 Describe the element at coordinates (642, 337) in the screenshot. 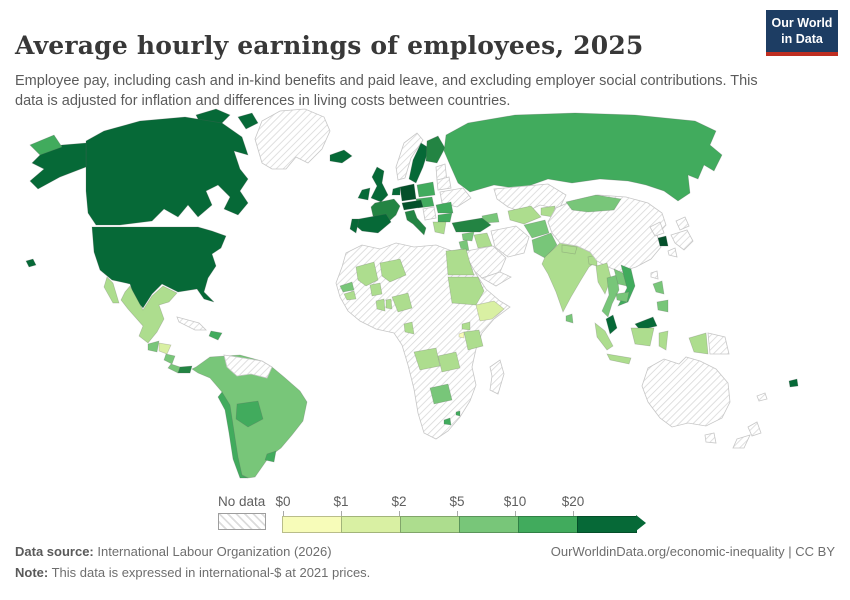

I see `country-indonesia-borneo` at that location.